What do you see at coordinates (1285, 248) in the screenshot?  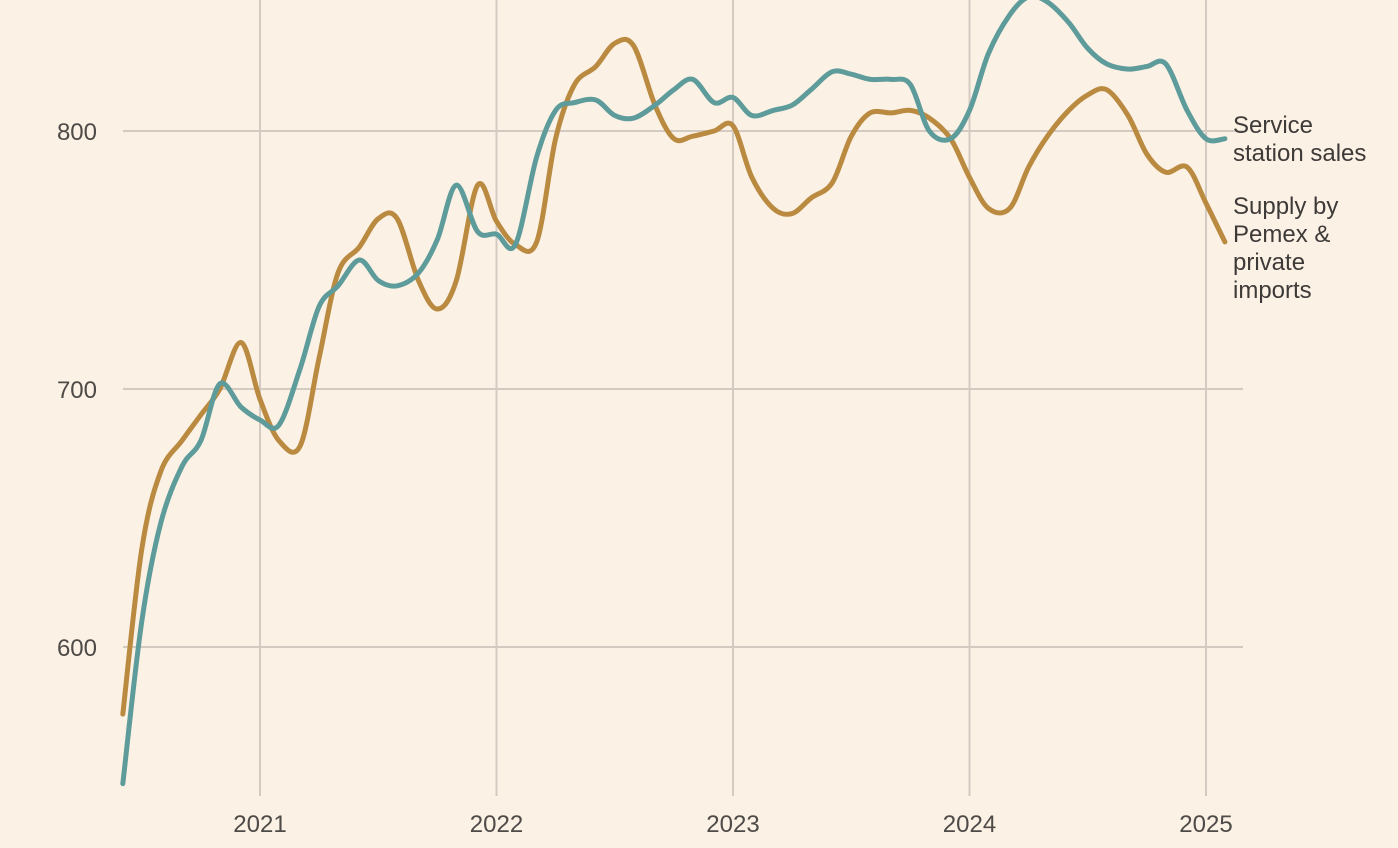 I see `series-label-supply-pemex-imports: Supply by Pemex & private imports` at bounding box center [1285, 248].